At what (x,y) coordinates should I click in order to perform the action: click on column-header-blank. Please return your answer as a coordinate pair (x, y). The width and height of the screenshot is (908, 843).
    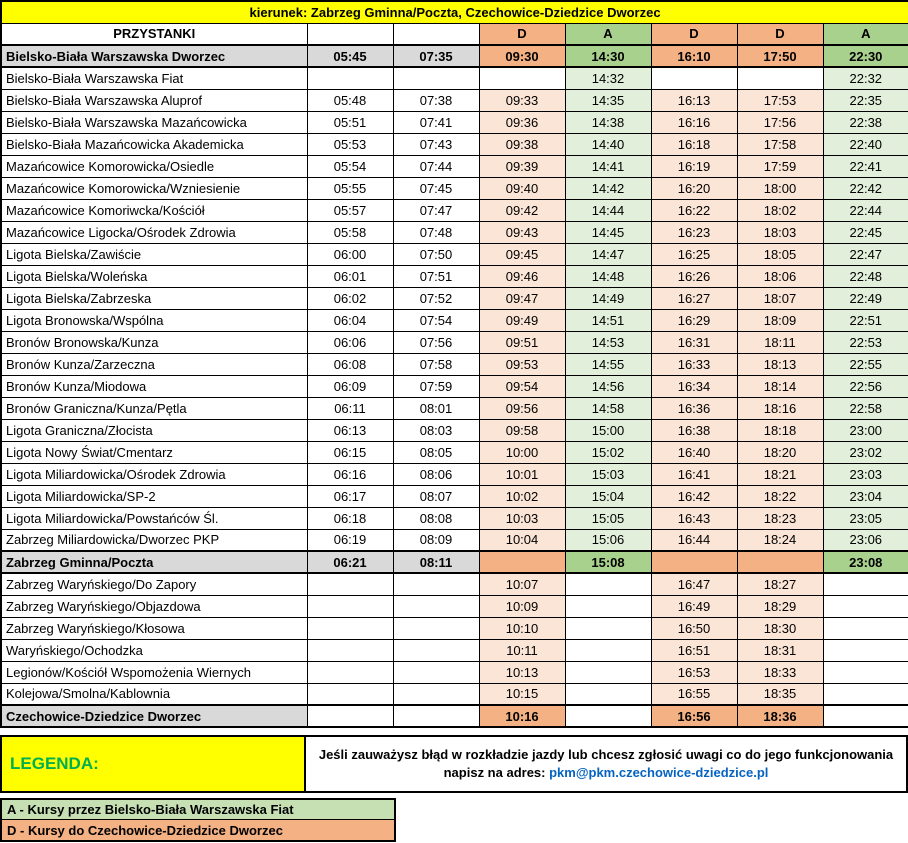
    Looking at the image, I should click on (350, 34).